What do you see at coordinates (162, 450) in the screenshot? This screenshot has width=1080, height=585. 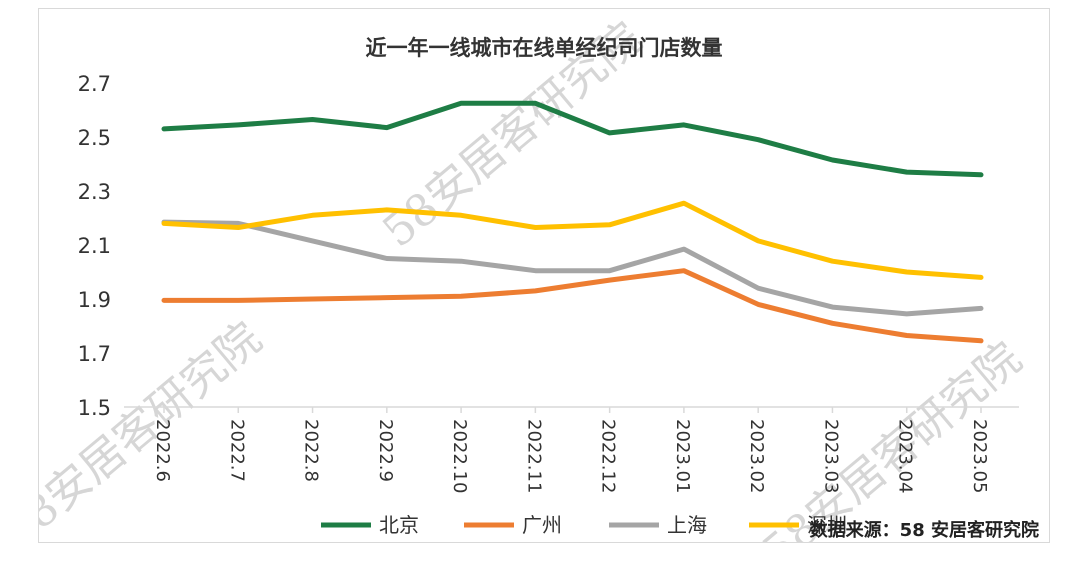 I see `x-tick-label: 2022.6` at bounding box center [162, 450].